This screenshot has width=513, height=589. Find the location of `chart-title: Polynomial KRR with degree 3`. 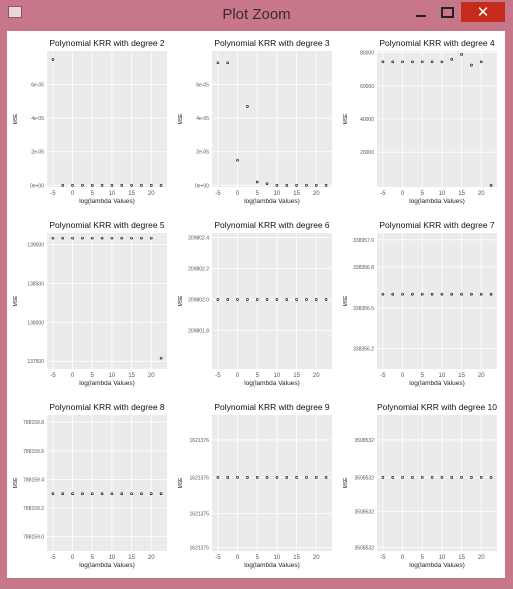

chart-title: Polynomial KRR with degree 3 is located at coordinates (272, 43).